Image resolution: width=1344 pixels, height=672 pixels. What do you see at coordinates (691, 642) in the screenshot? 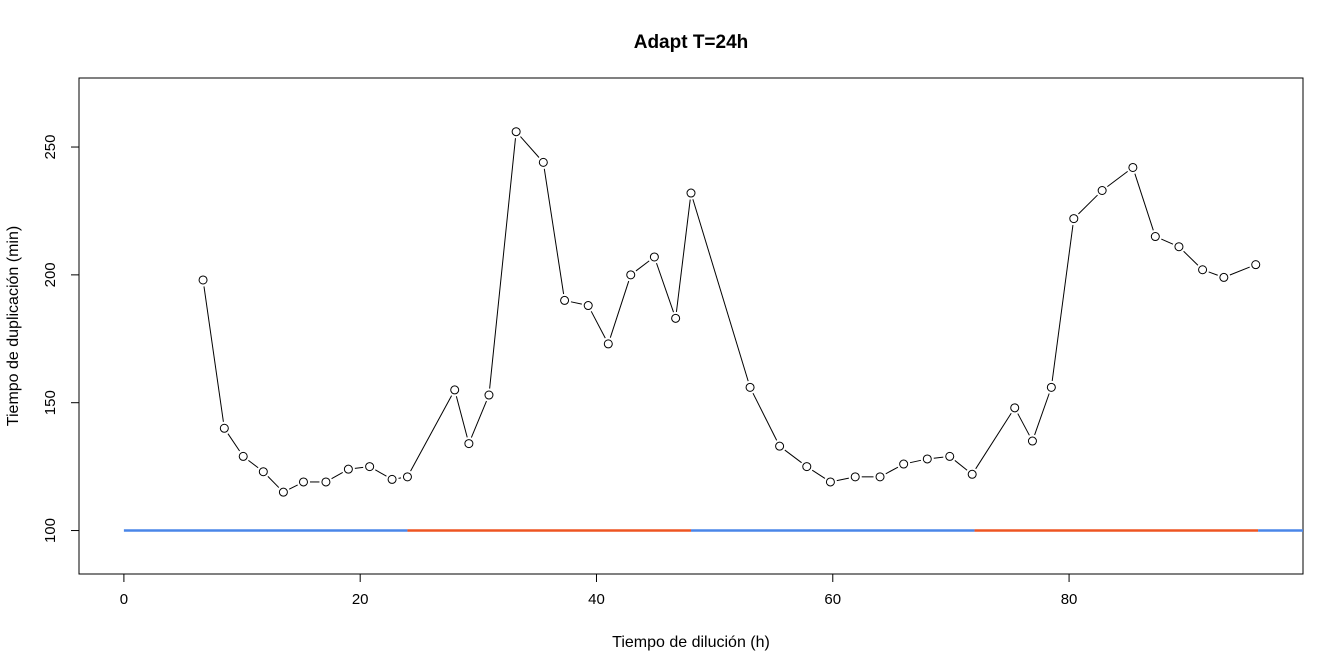
I see `x-axis-label: Tiempo de dilución (h)` at bounding box center [691, 642].